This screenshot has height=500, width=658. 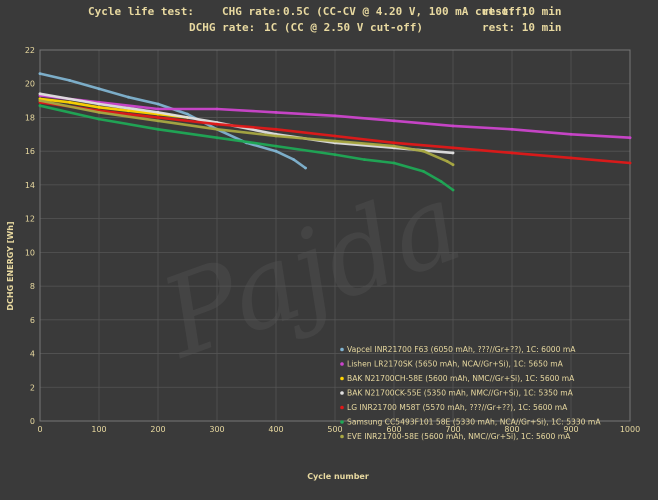 What do you see at coordinates (393, 429) in the screenshot?
I see `x-tick-label: 600` at bounding box center [393, 429].